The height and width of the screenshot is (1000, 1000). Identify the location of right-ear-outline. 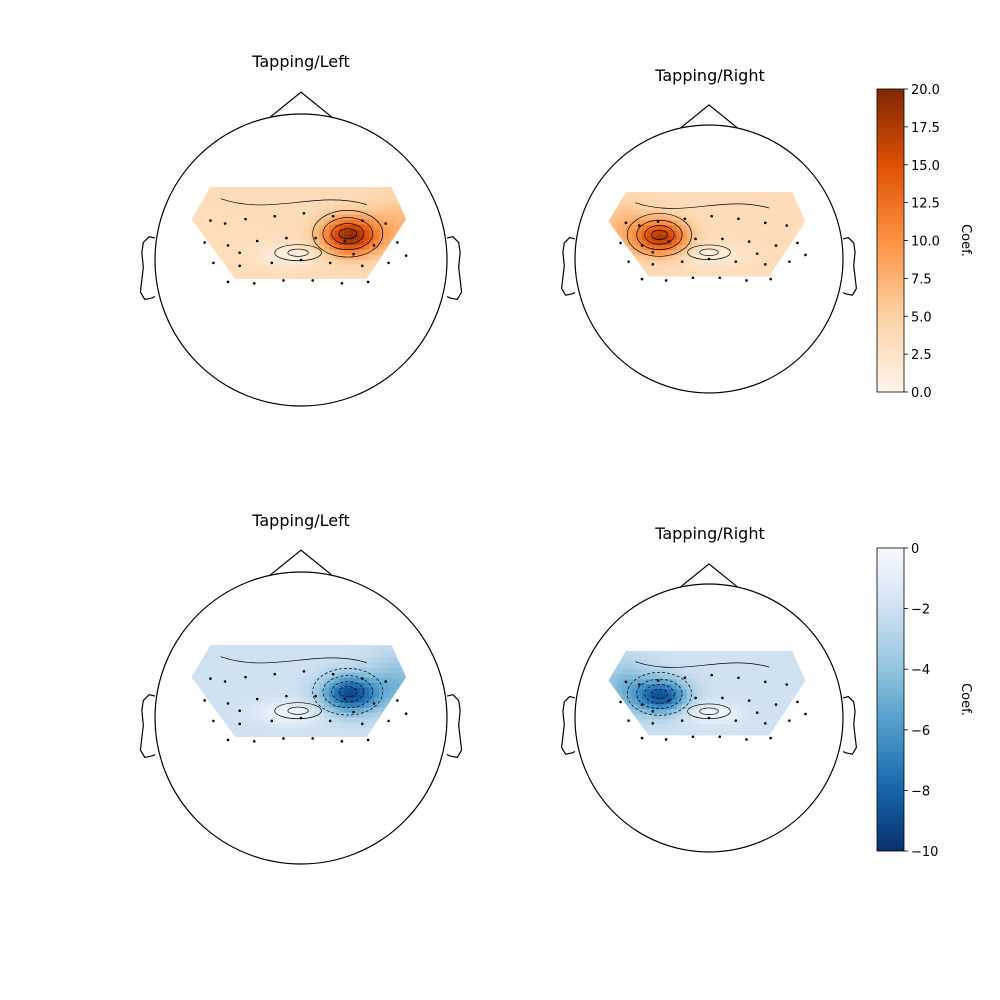
(454, 726).